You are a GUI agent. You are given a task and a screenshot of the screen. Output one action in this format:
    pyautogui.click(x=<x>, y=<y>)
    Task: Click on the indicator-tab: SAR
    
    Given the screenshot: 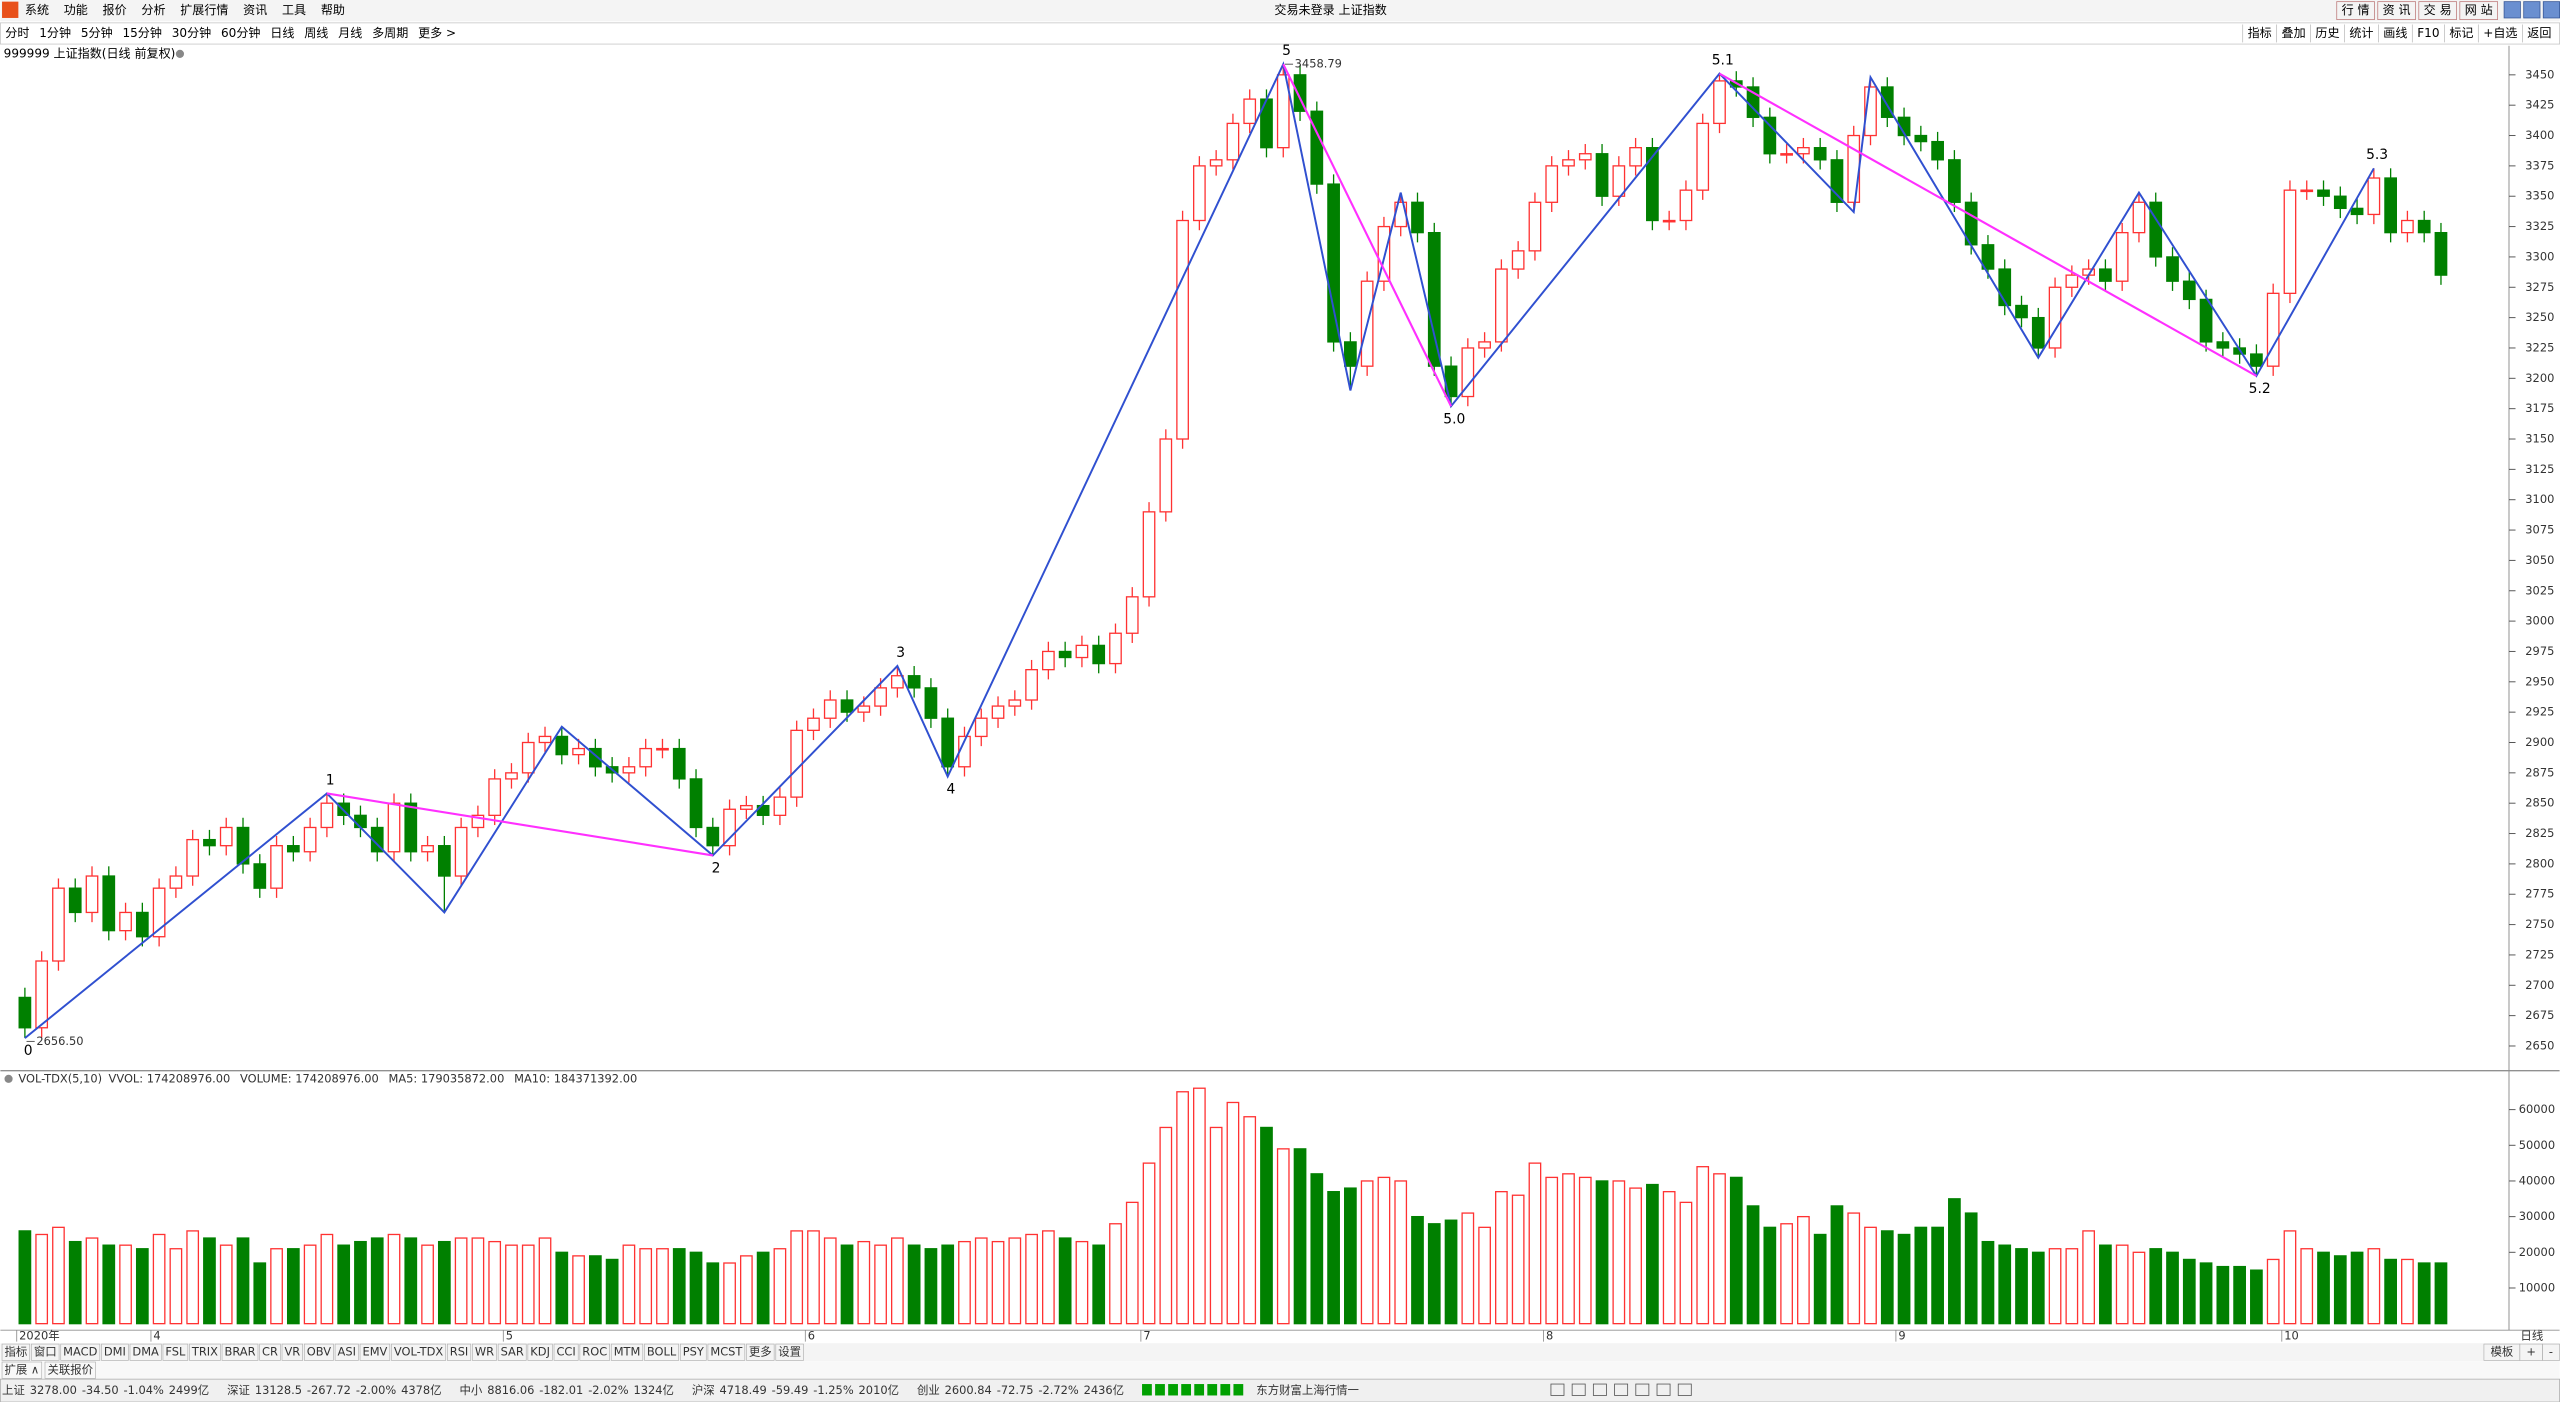 What is the action you would take?
    pyautogui.click(x=512, y=1352)
    